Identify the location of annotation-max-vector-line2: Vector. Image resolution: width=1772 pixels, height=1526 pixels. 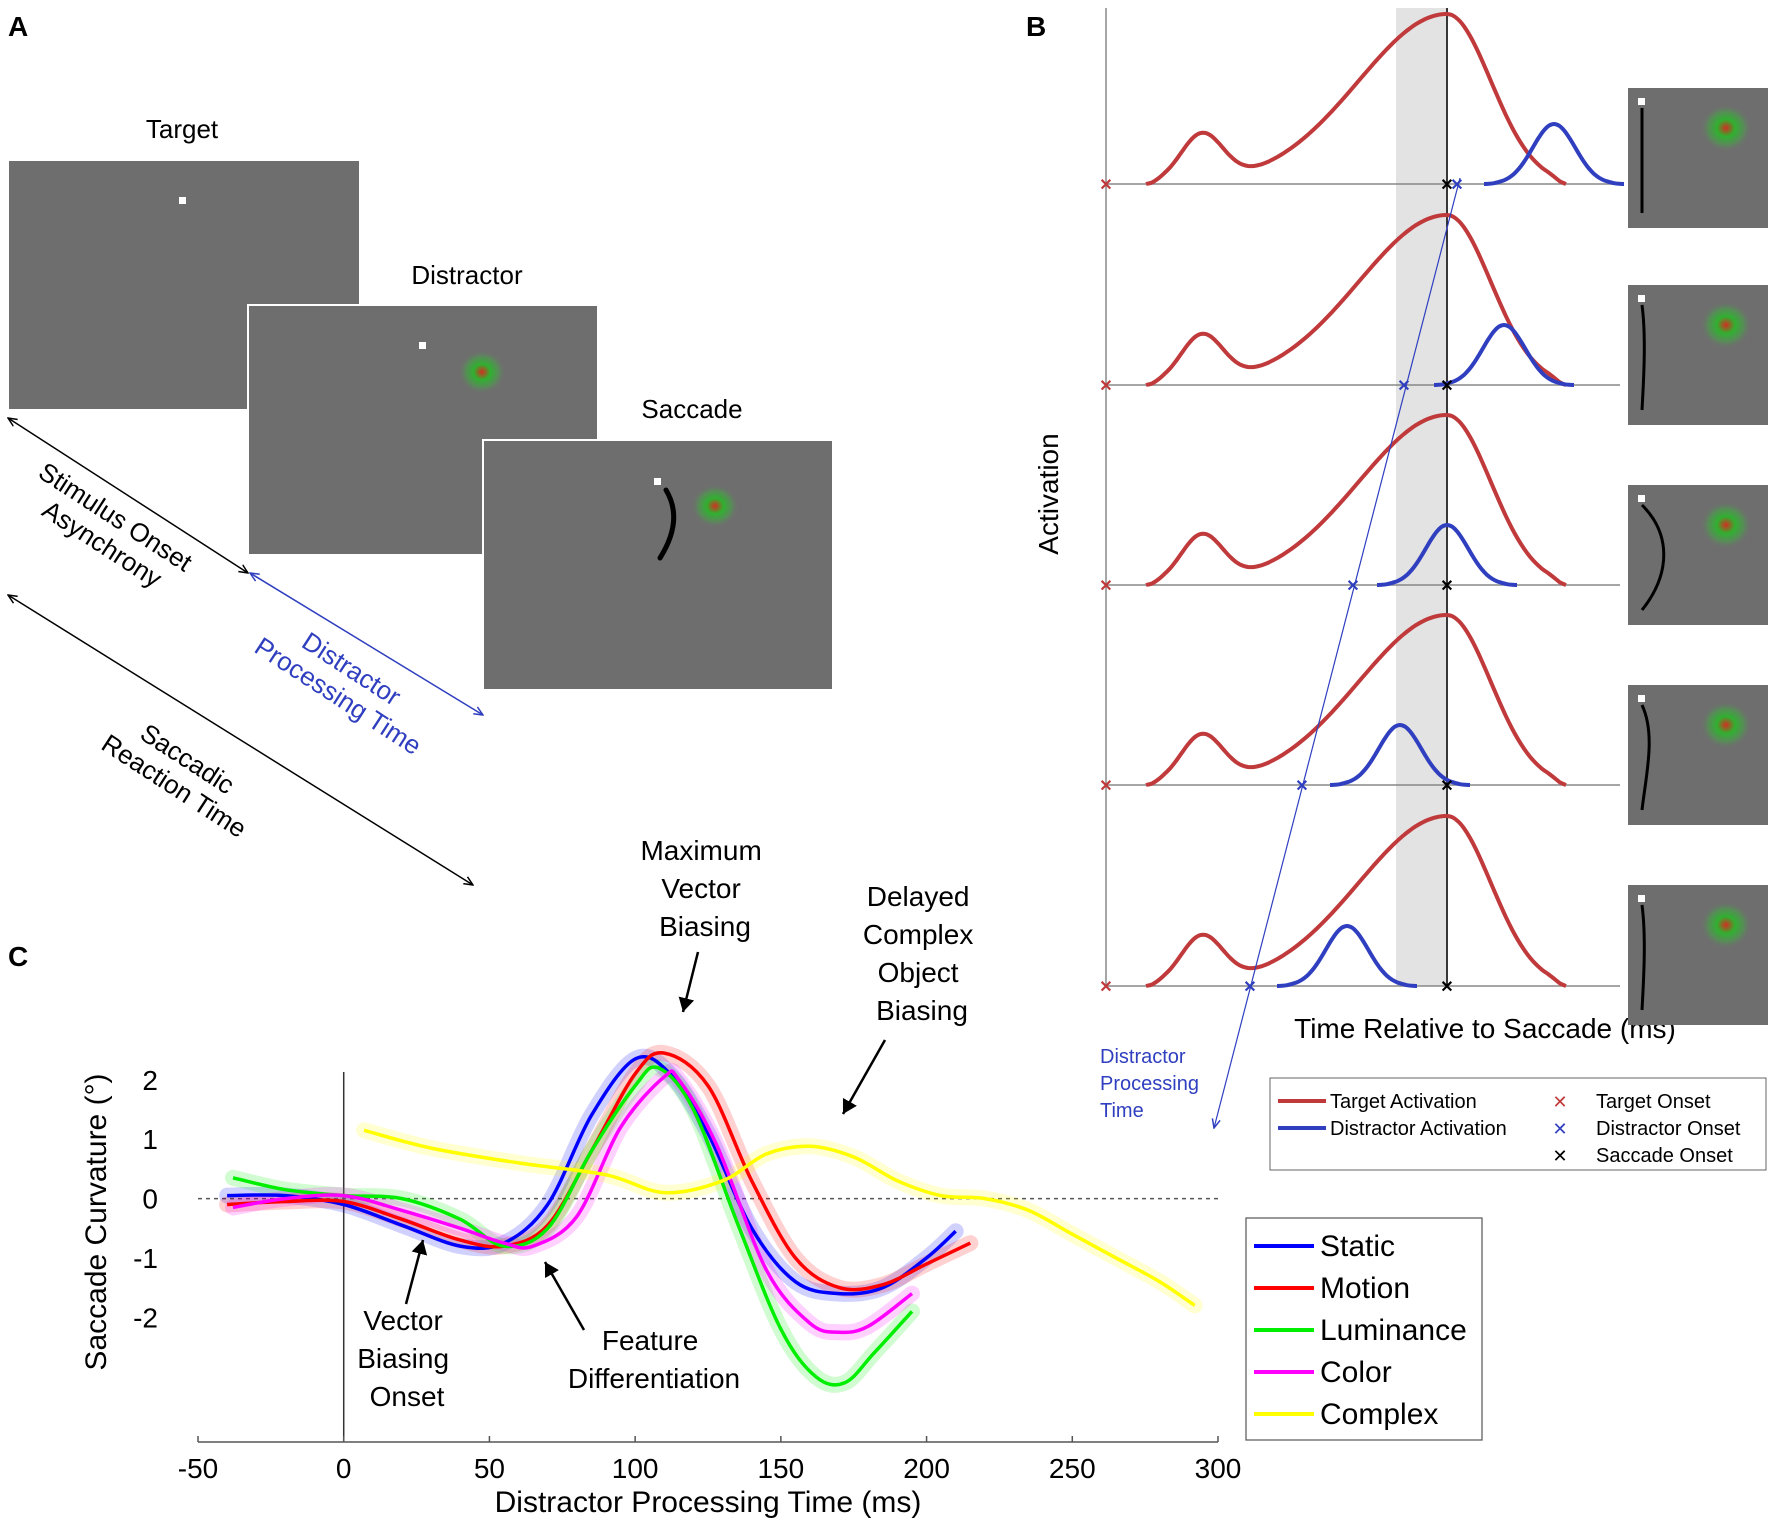
(700, 888).